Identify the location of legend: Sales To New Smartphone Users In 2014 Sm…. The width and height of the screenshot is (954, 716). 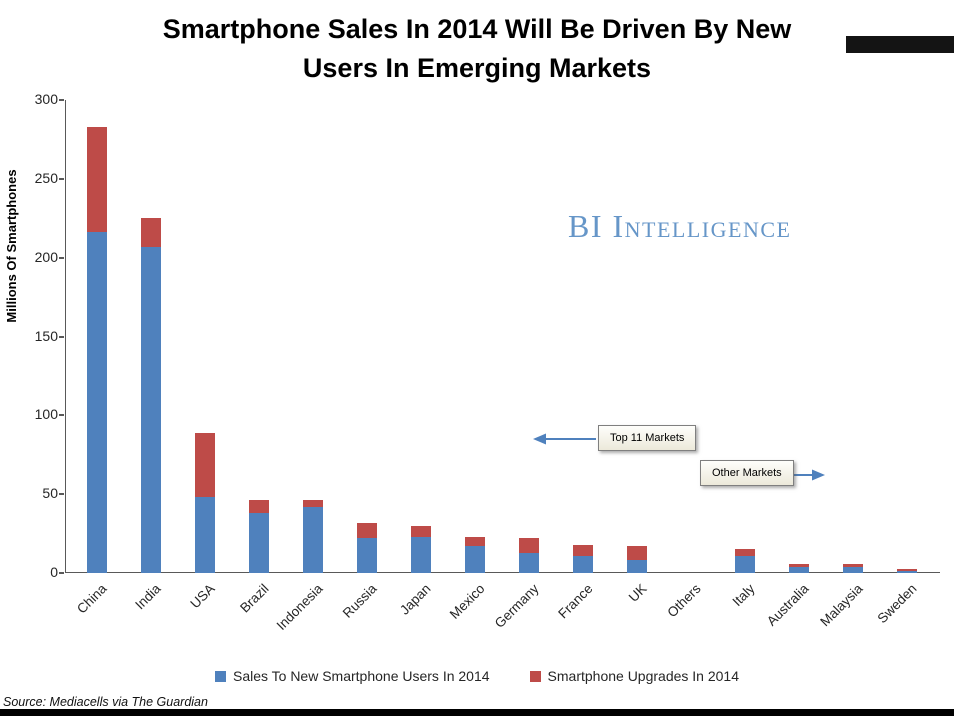
(477, 676).